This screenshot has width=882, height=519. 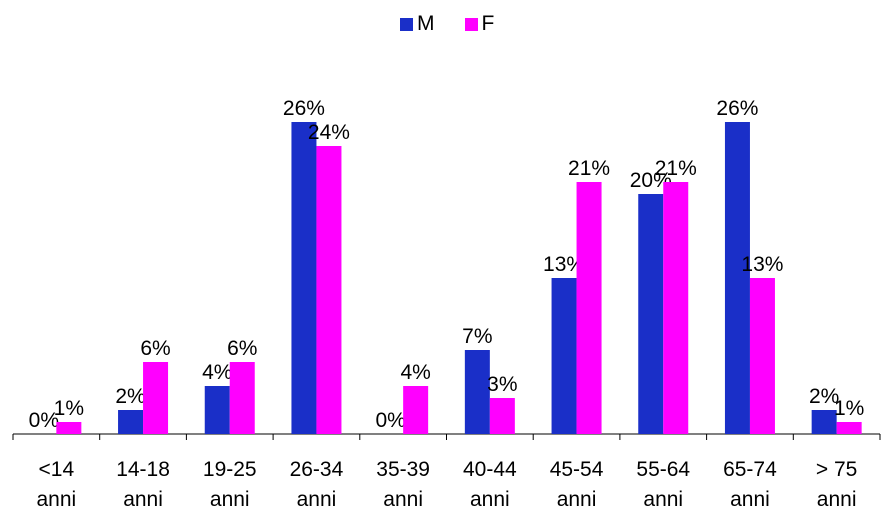 I want to click on data-label-m: 13%, so click(x=564, y=264).